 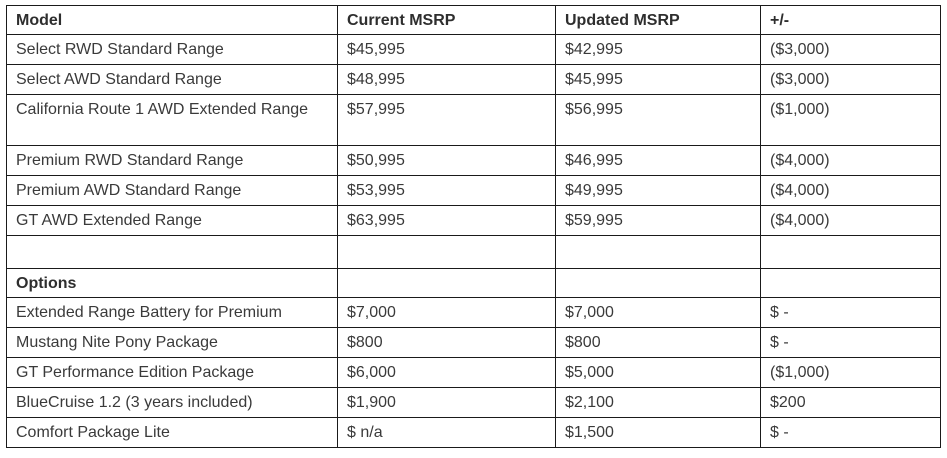 What do you see at coordinates (446, 79) in the screenshot?
I see `current-msrp-cell: $48,995` at bounding box center [446, 79].